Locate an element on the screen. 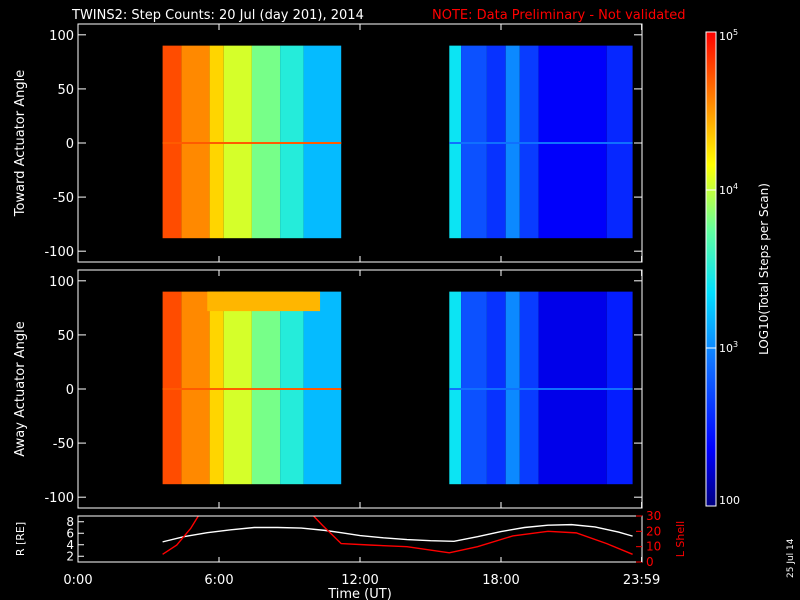  y-tick-label: 8 is located at coordinates (70, 522).